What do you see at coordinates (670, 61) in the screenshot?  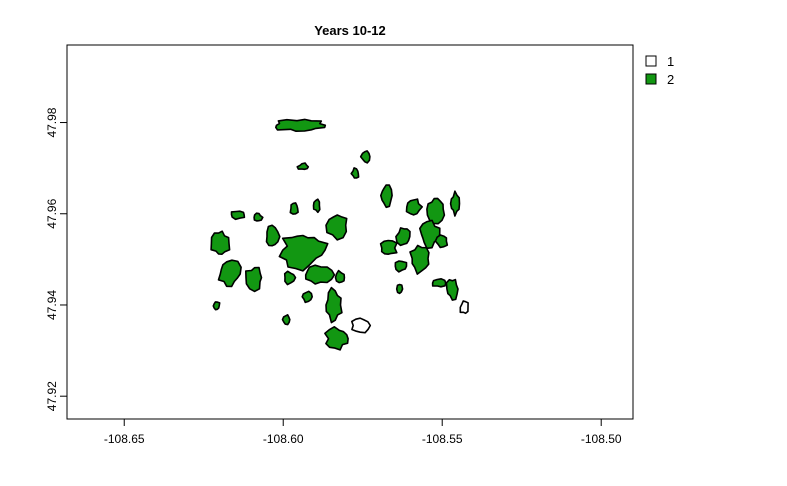 I see `legend-label-1: 1` at bounding box center [670, 61].